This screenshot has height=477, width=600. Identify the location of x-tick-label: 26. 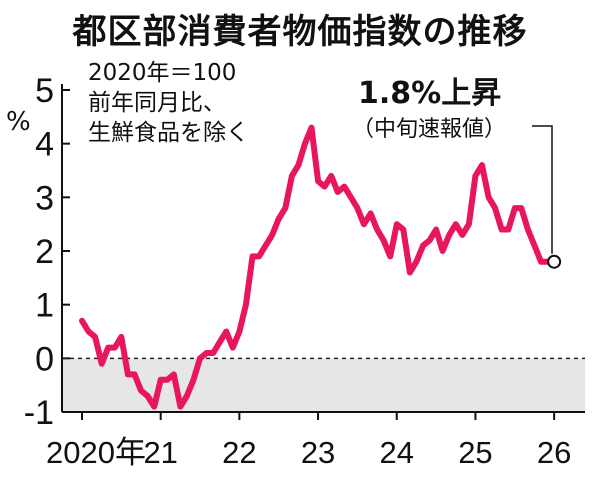
(554, 452).